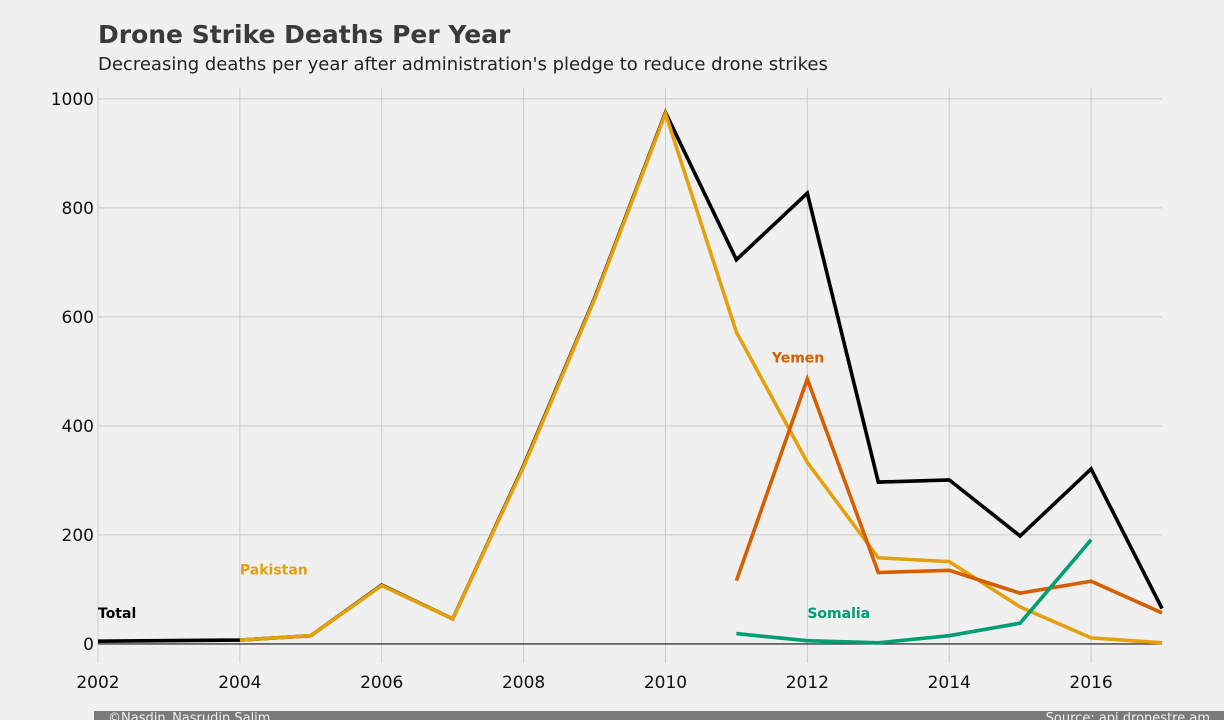 The height and width of the screenshot is (720, 1224). I want to click on x-tick-label: 2006, so click(381, 683).